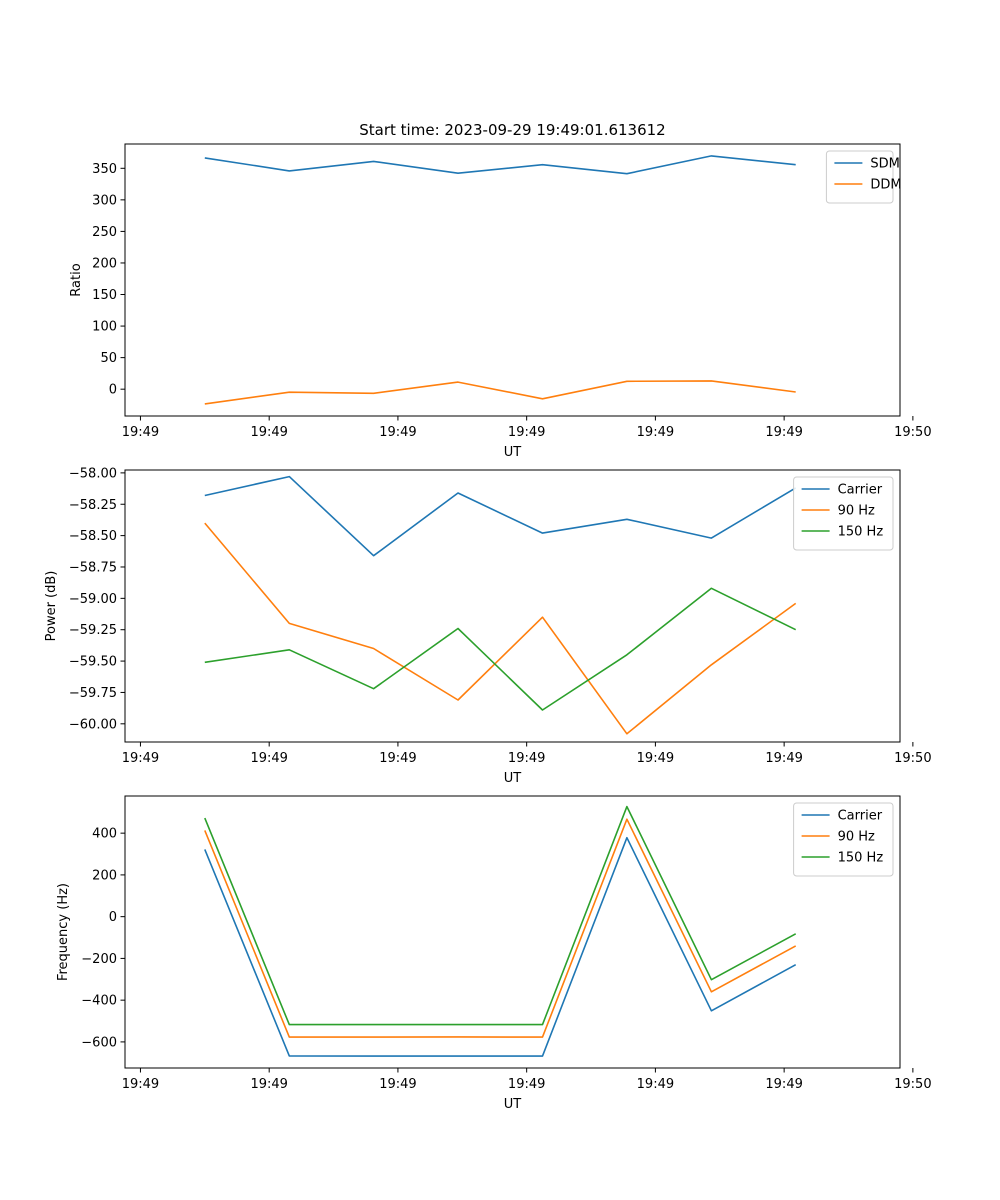 Image resolution: width=1000 pixels, height=1200 pixels. Describe the element at coordinates (104, 232) in the screenshot. I see `y-tick-label: 250` at that location.